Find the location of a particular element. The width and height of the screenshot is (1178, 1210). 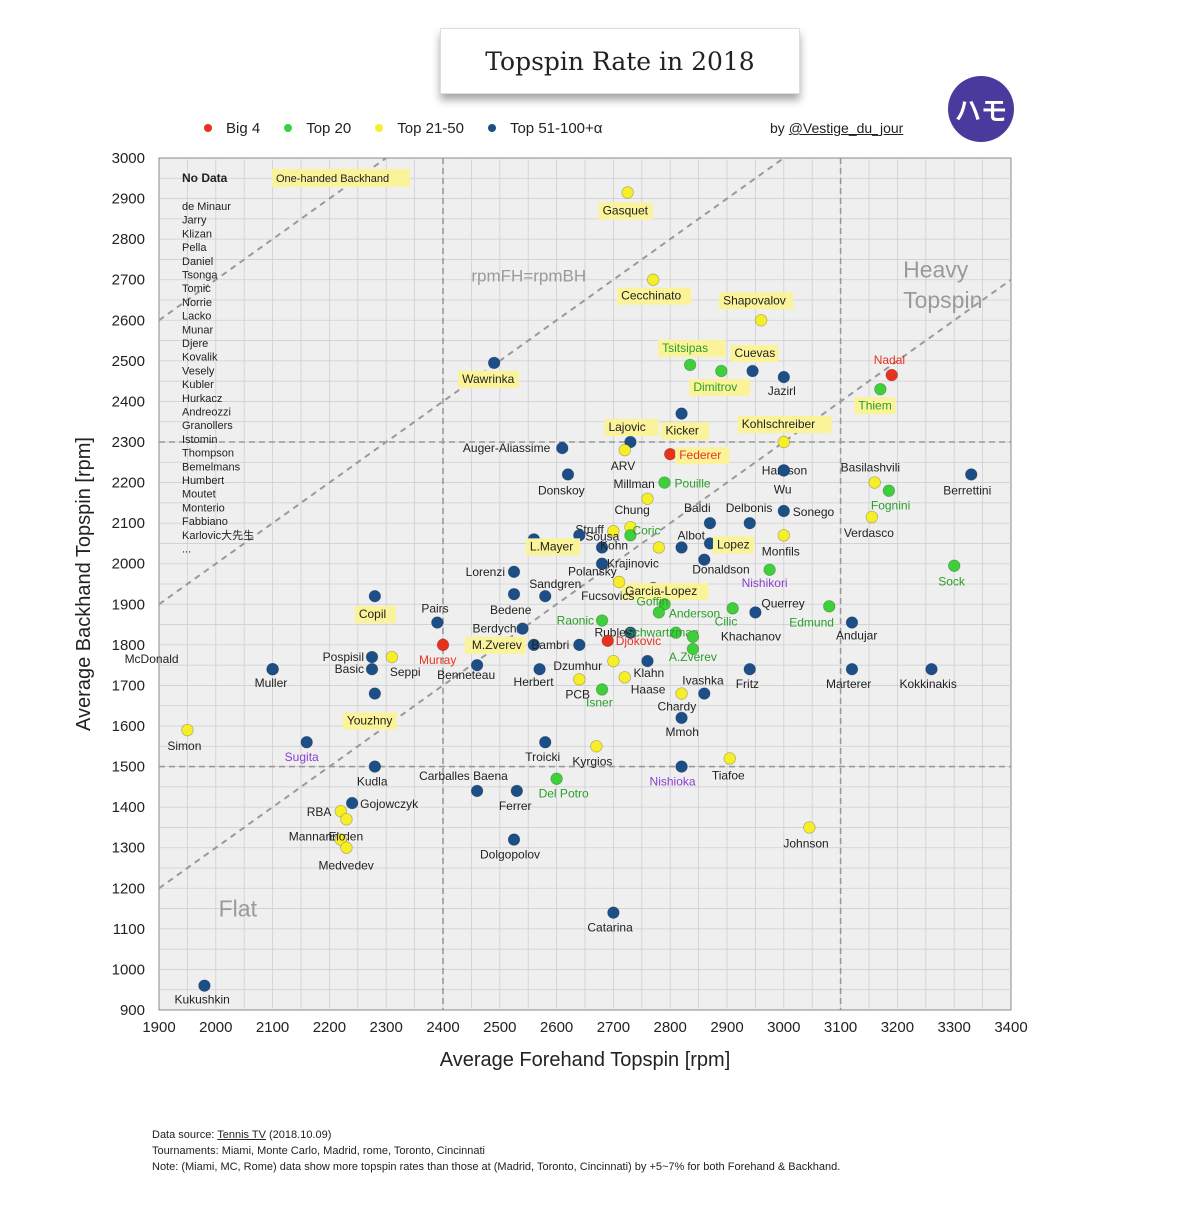

data-label: Kohn is located at coordinates (614, 545).